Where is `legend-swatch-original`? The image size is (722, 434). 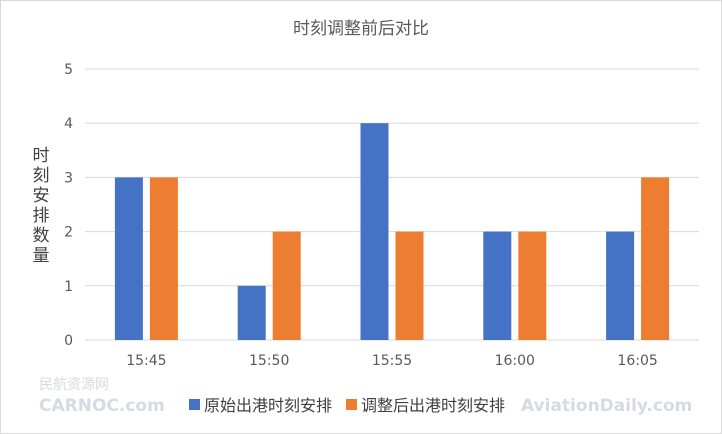 legend-swatch-original is located at coordinates (194, 404).